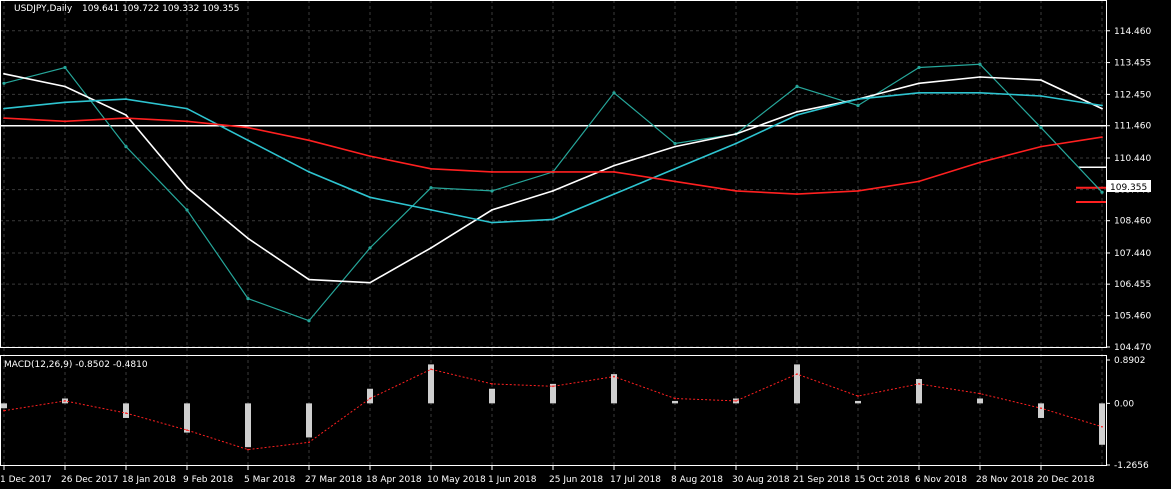  What do you see at coordinates (1132, 95) in the screenshot?
I see `price-tick-label: 112.450` at bounding box center [1132, 95].